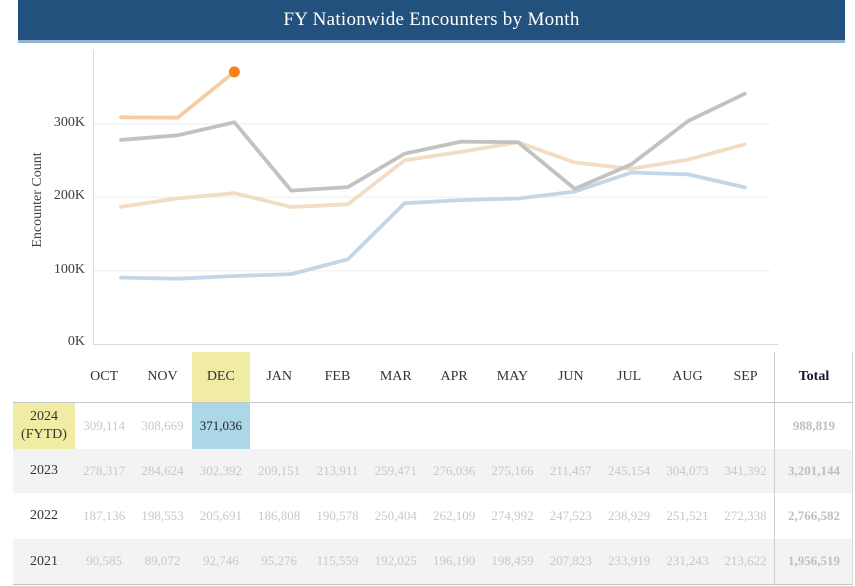  I want to click on cell-2021-dec: 92,746, so click(220, 561).